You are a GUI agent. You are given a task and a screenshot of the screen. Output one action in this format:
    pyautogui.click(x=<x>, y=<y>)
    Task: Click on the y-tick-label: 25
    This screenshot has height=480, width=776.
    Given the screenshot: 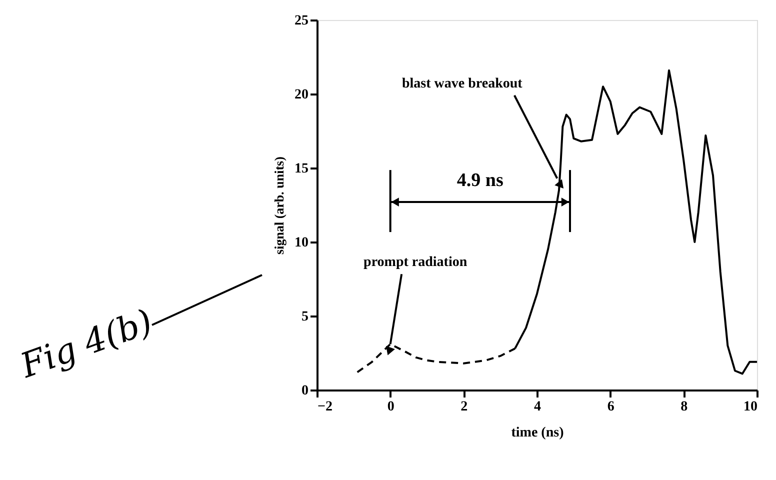 What is the action you would take?
    pyautogui.click(x=301, y=21)
    